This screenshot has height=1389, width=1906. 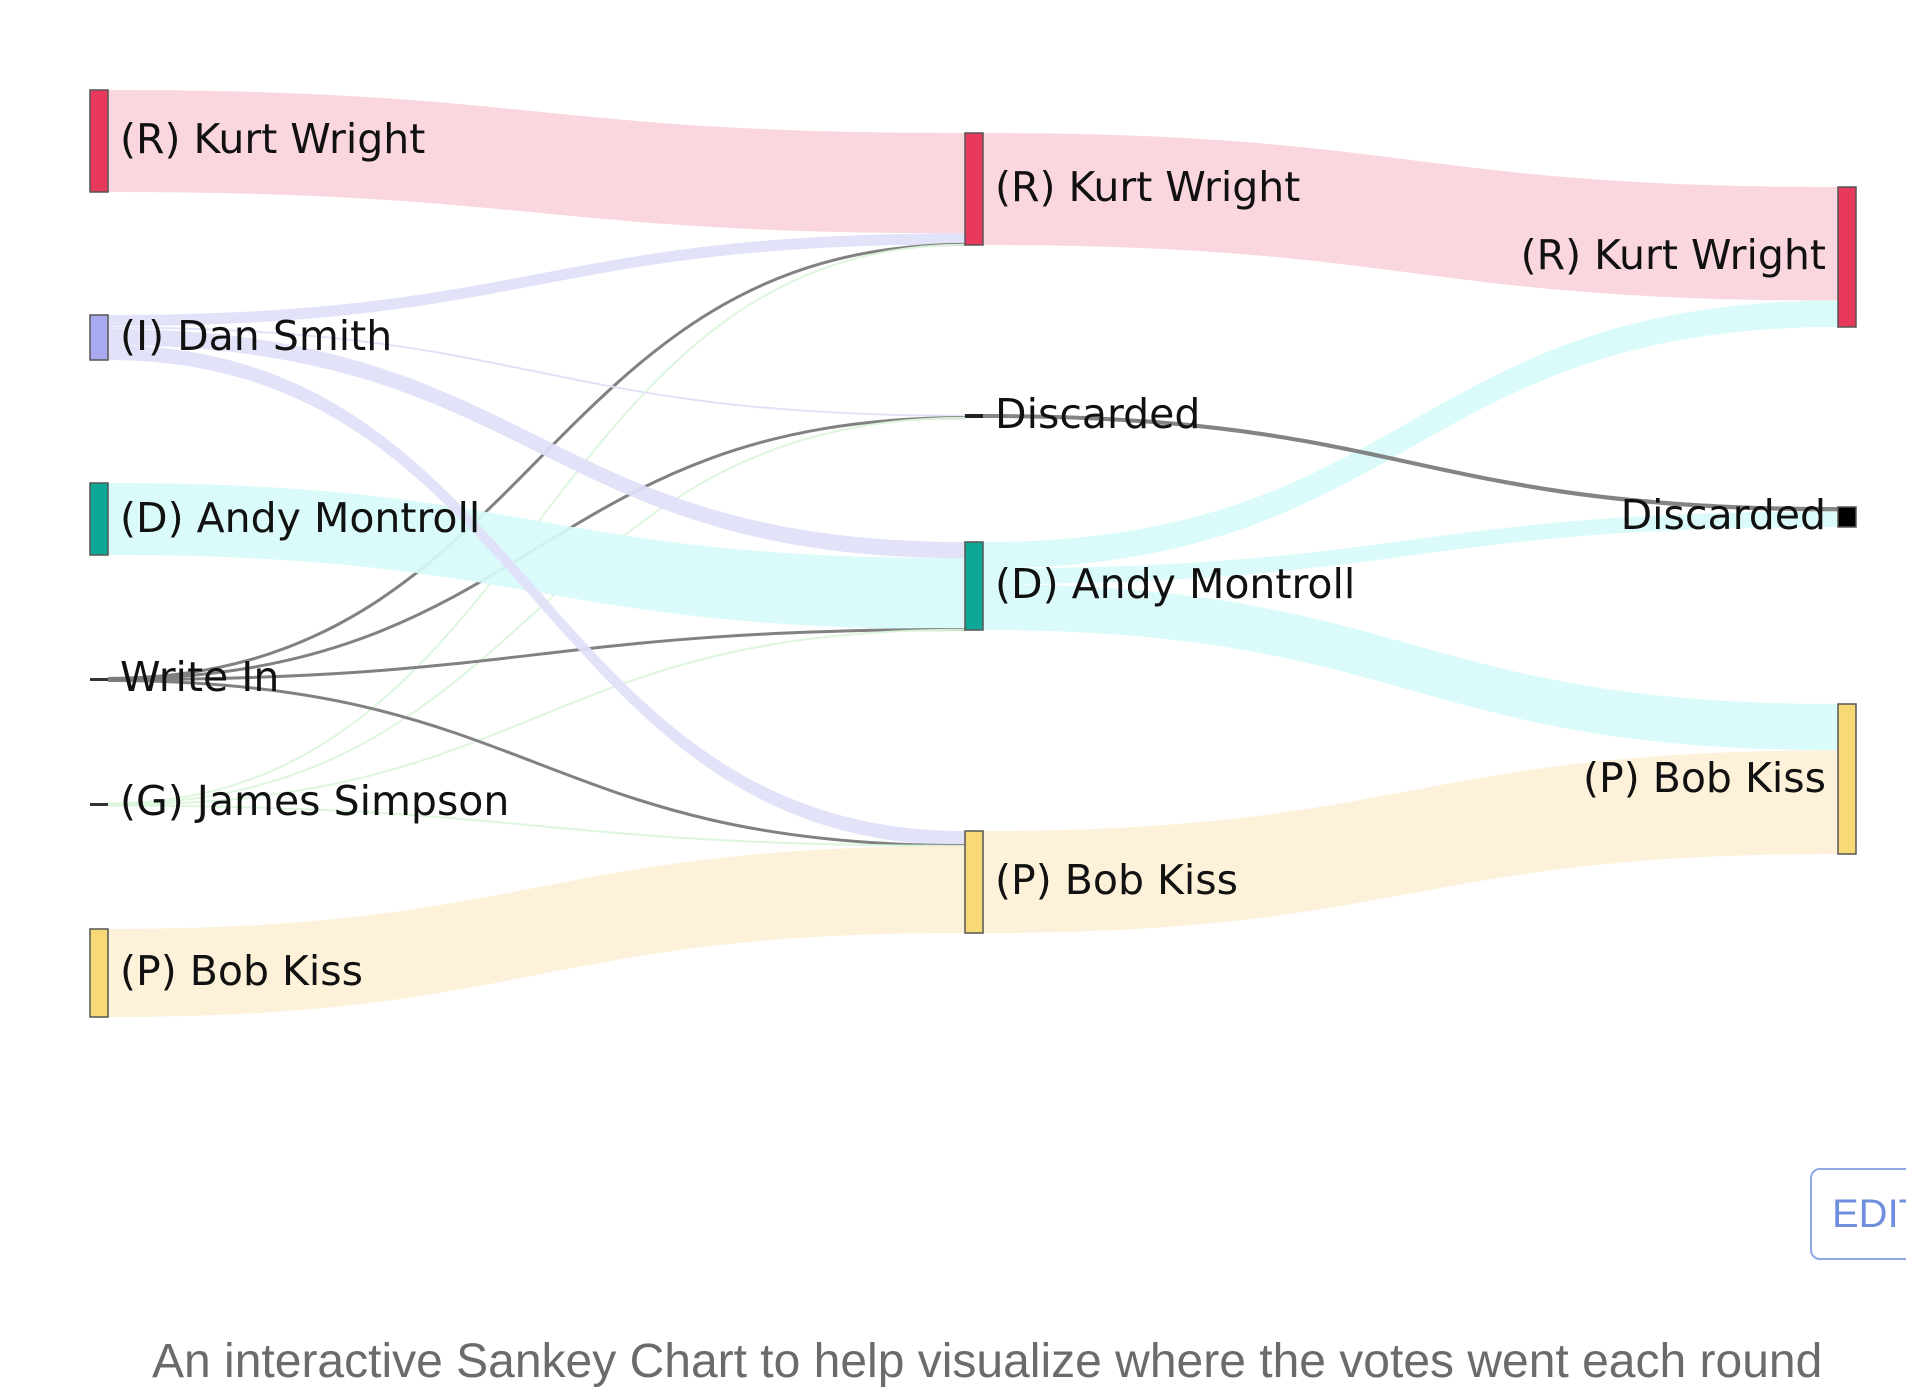 What do you see at coordinates (300, 518) in the screenshot?
I see `sankey-node-label-r1_montroll: (D) Andy Montroll` at bounding box center [300, 518].